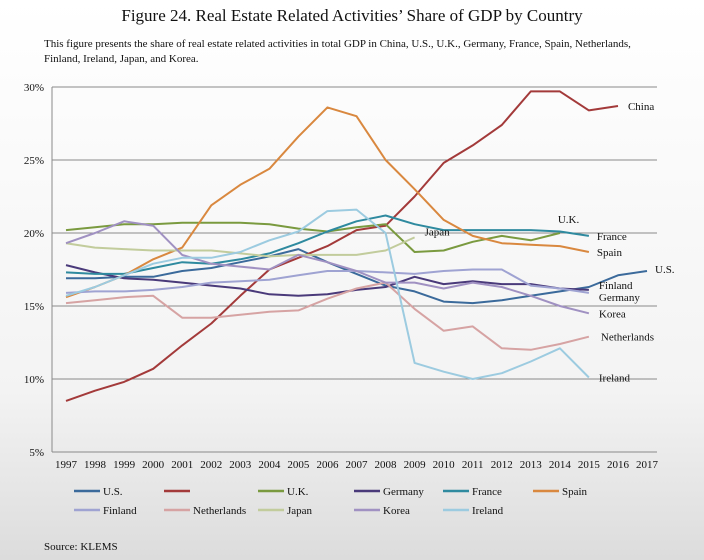  Describe the element at coordinates (66, 465) in the screenshot. I see `x-tick-label: 1997` at that location.